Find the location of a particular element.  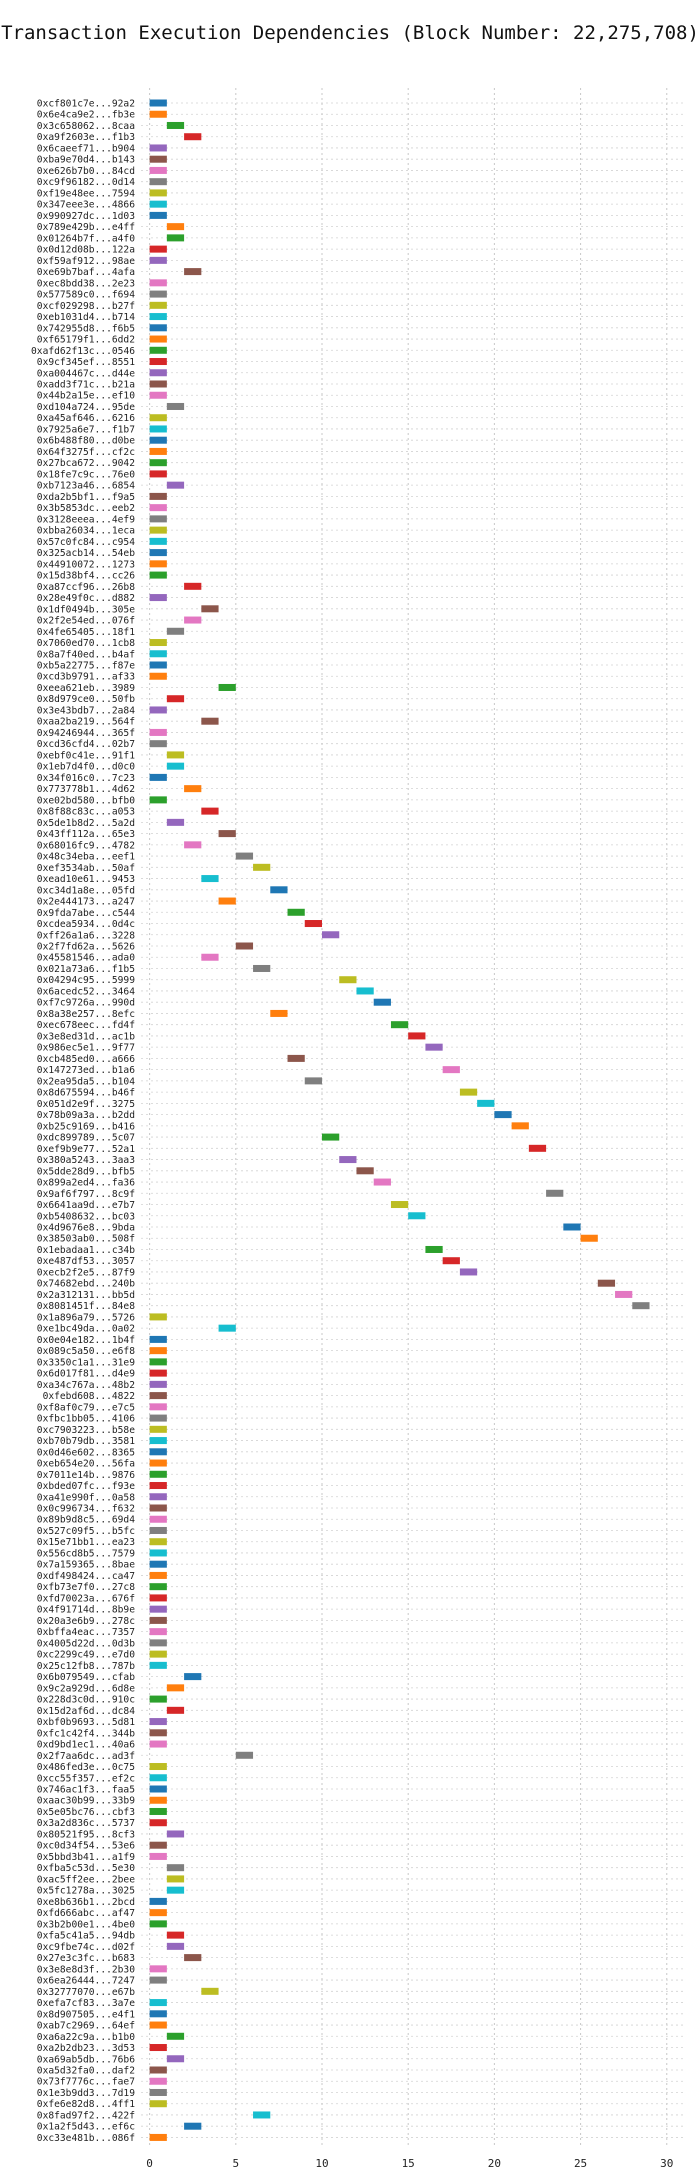

transaction-label: 0x6e4ca9e2...fb3e is located at coordinates (86, 115).